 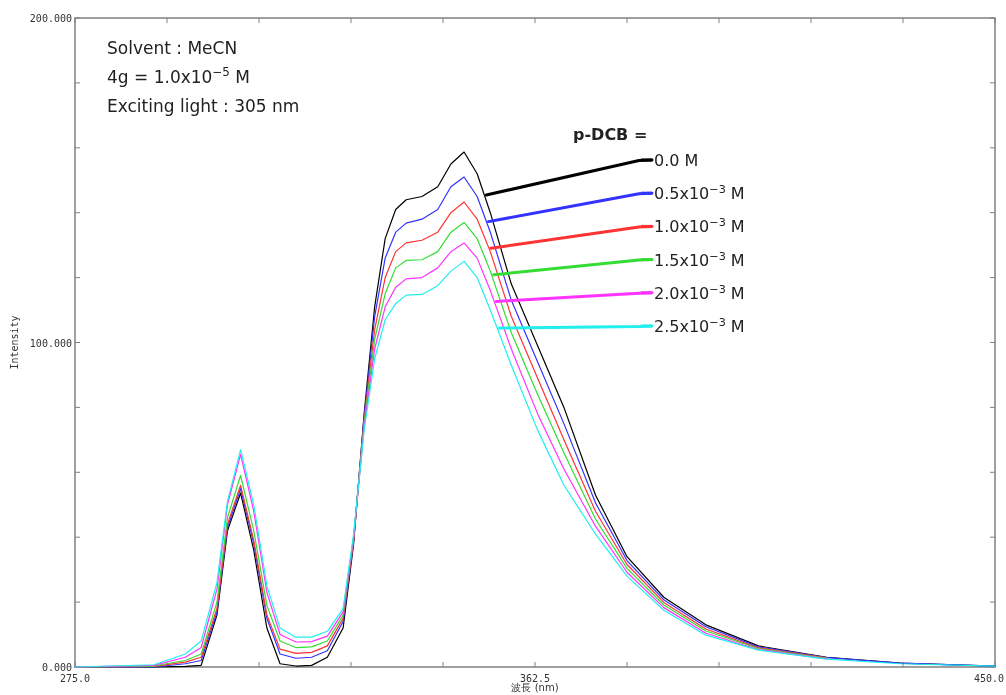 I want to click on legend-title: p-DCB =, so click(x=610, y=134).